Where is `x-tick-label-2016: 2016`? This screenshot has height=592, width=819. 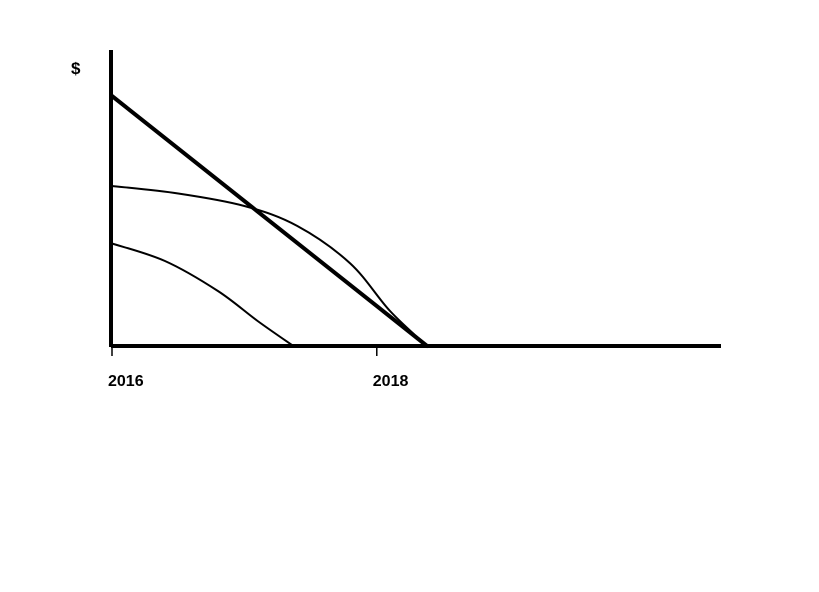
x-tick-label-2016: 2016 is located at coordinates (126, 381).